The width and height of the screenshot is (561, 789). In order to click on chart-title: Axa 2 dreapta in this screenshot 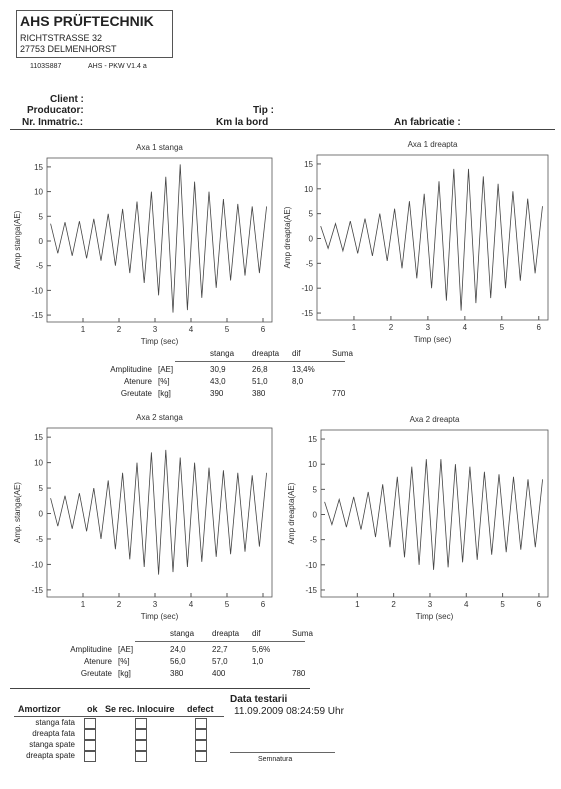, I will do `click(435, 419)`.